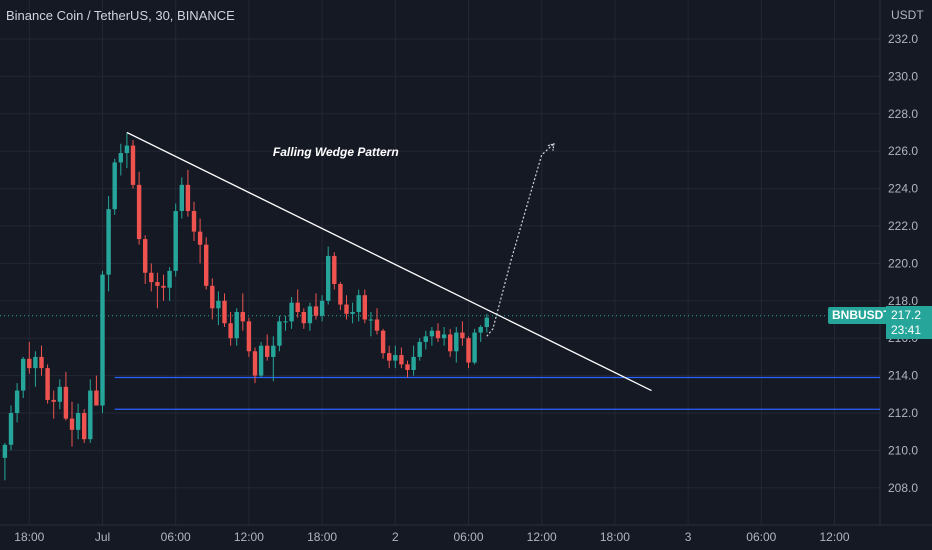 Image resolution: width=932 pixels, height=550 pixels. I want to click on pattern-annotation: Falling Wedge Pattern, so click(336, 152).